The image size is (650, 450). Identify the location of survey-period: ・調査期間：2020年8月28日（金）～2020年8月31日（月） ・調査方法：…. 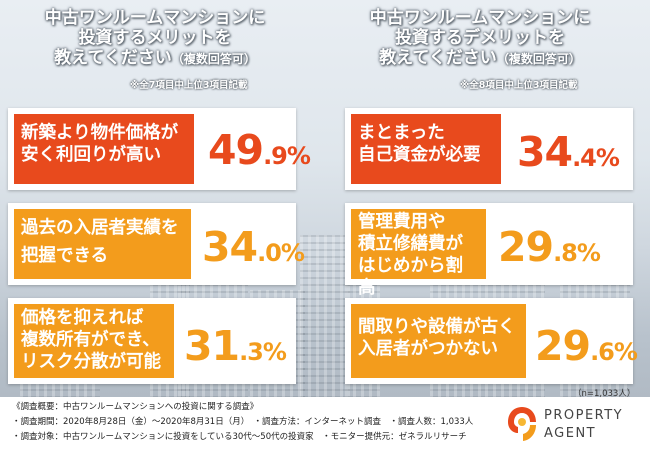
(243, 422).